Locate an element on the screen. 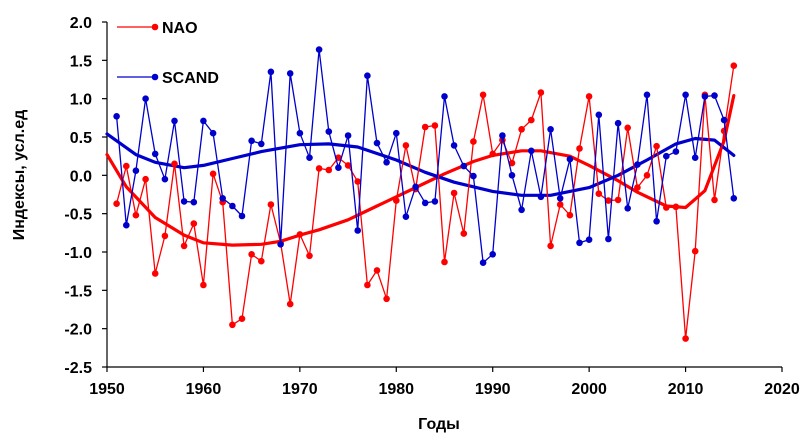 The height and width of the screenshot is (434, 810). legend-label-nao: NAO is located at coordinates (180, 28).